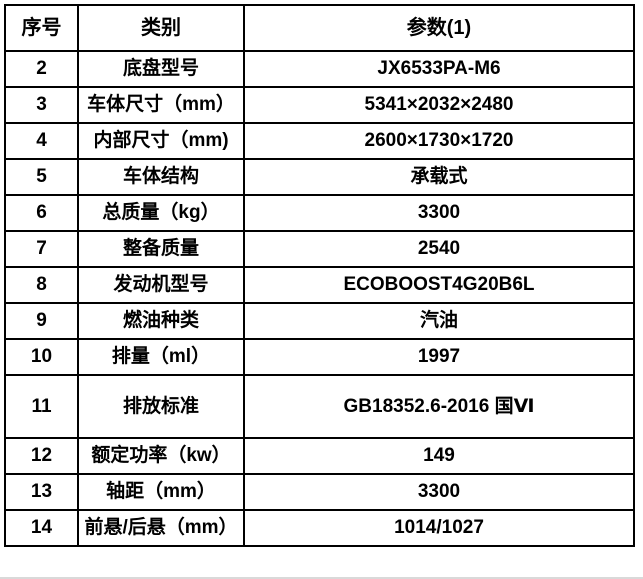 The image size is (643, 579). What do you see at coordinates (41, 528) in the screenshot?
I see `row-number-cell: 14` at bounding box center [41, 528].